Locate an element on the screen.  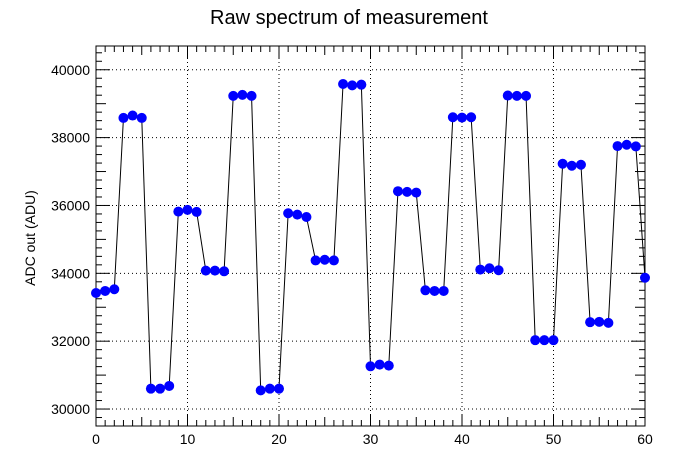
y-tick-label: 34000 is located at coordinates (70, 273).